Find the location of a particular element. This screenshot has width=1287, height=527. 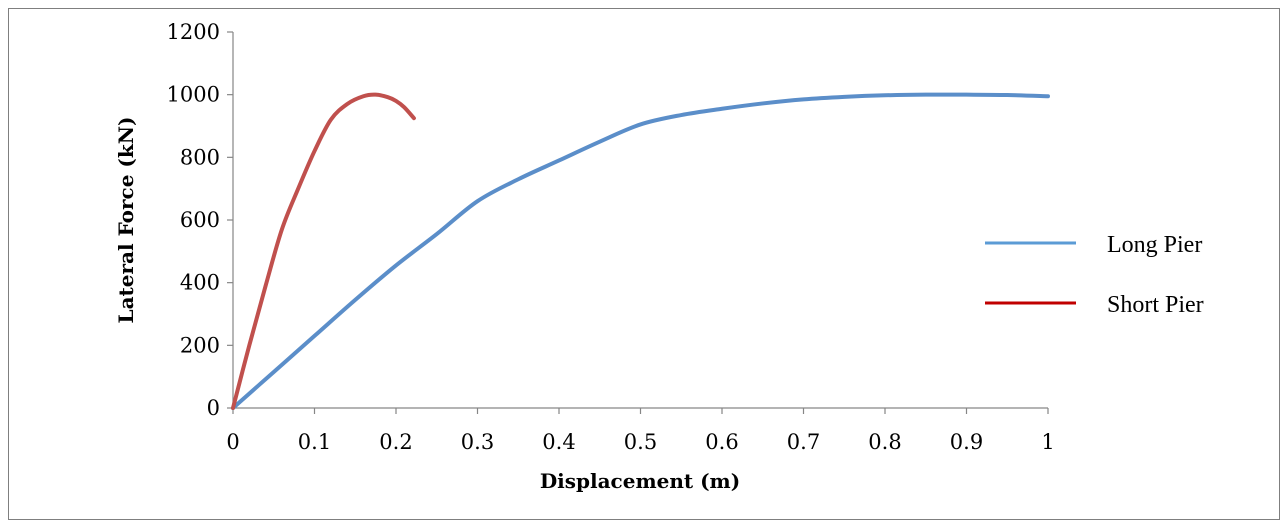

x-tick-label: 1 is located at coordinates (1047, 442).